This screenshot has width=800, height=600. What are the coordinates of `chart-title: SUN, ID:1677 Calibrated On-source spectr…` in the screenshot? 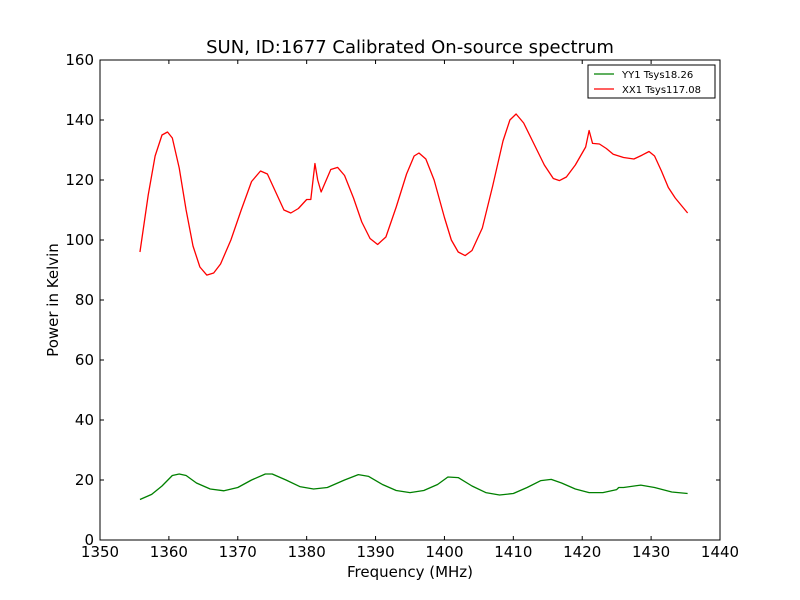 It's located at (410, 47).